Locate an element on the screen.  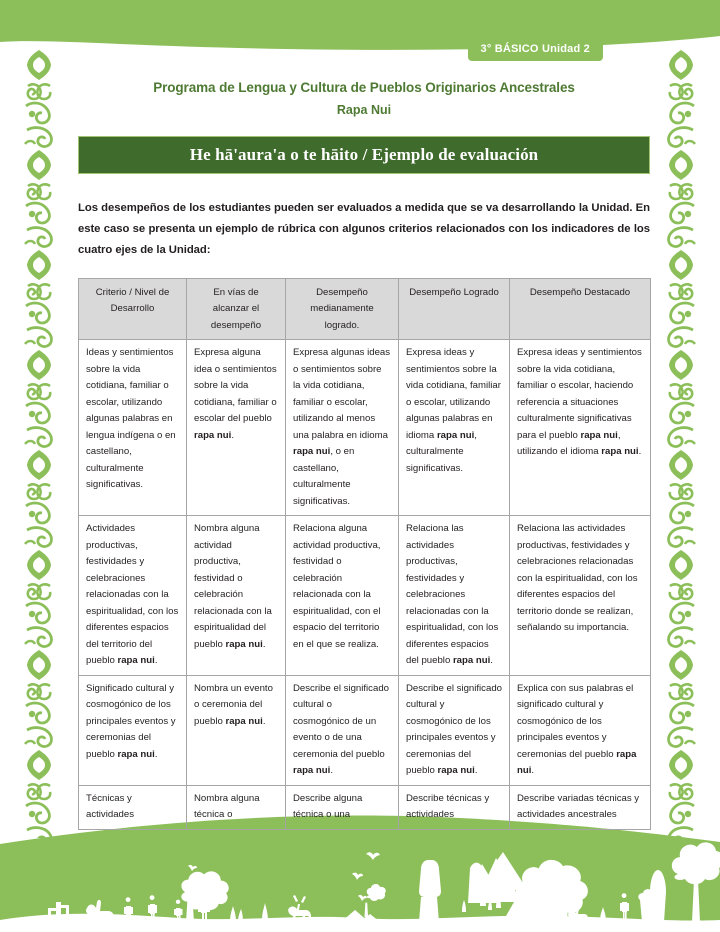
column-header-medianamente-logrado: Desempeño medianamente logrado. is located at coordinates (342, 309).